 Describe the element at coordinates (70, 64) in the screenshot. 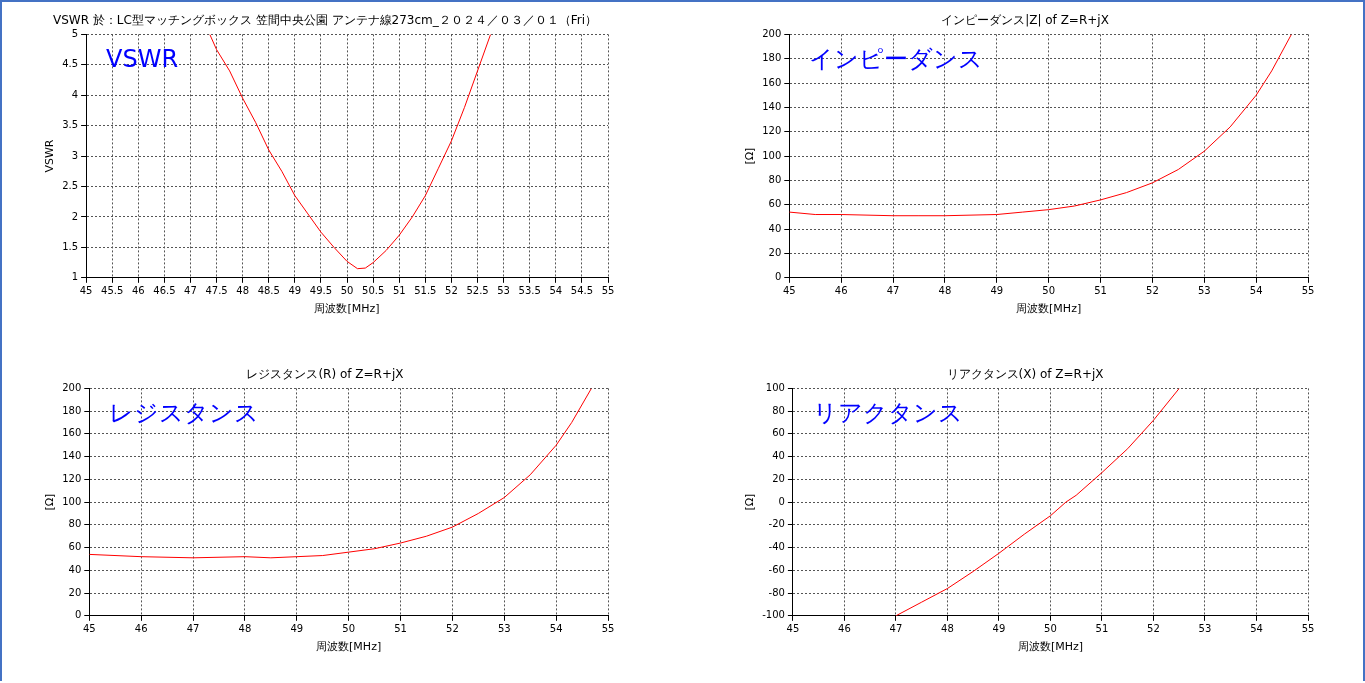

I see `y-tick-label: 4.5` at that location.